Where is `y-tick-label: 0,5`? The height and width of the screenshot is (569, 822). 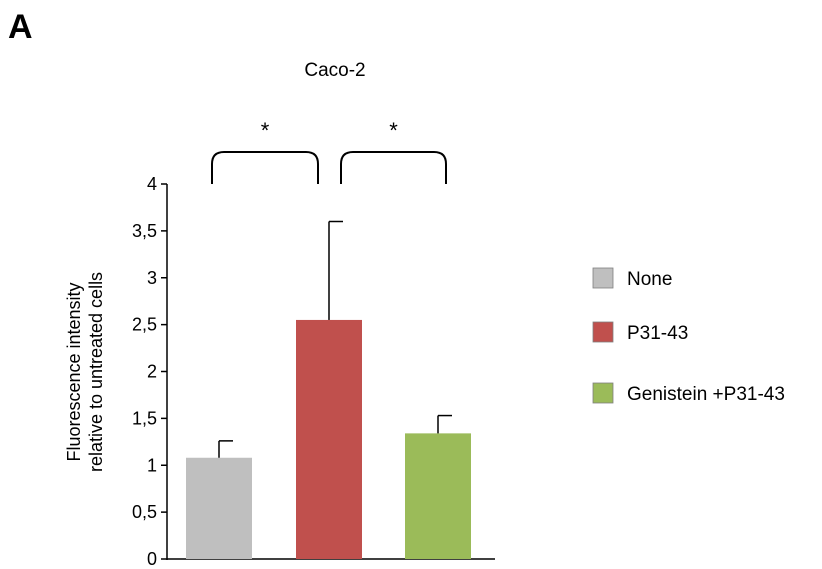
y-tick-label: 0,5 is located at coordinates (144, 512).